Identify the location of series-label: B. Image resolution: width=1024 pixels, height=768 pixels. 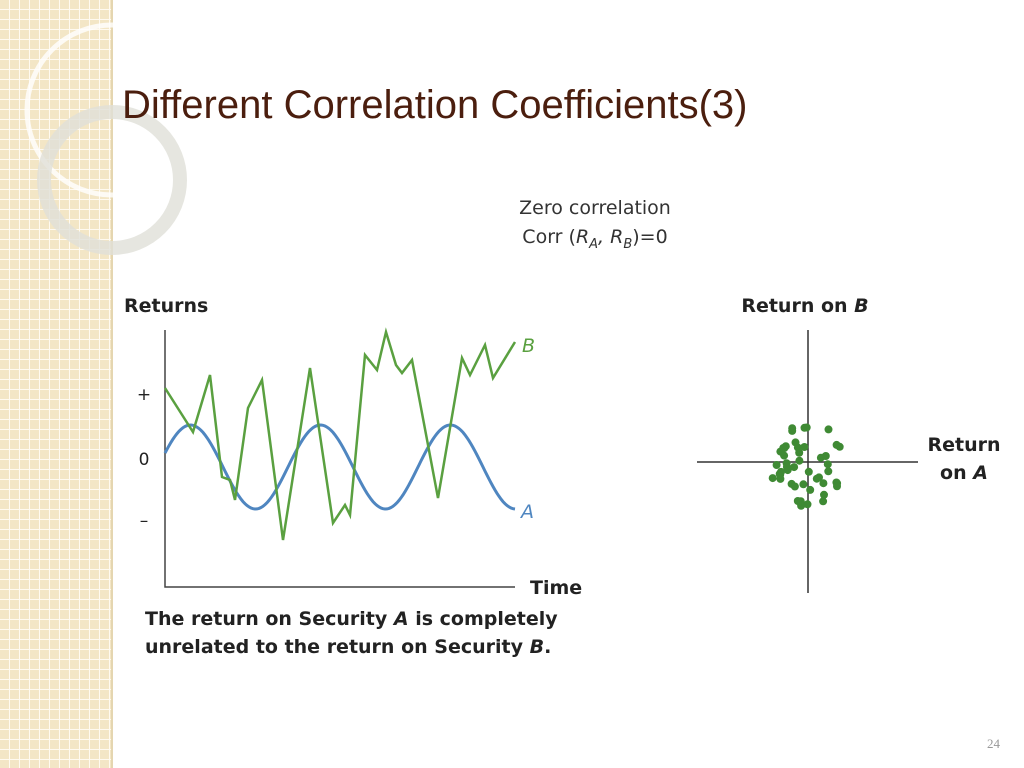
(528, 346).